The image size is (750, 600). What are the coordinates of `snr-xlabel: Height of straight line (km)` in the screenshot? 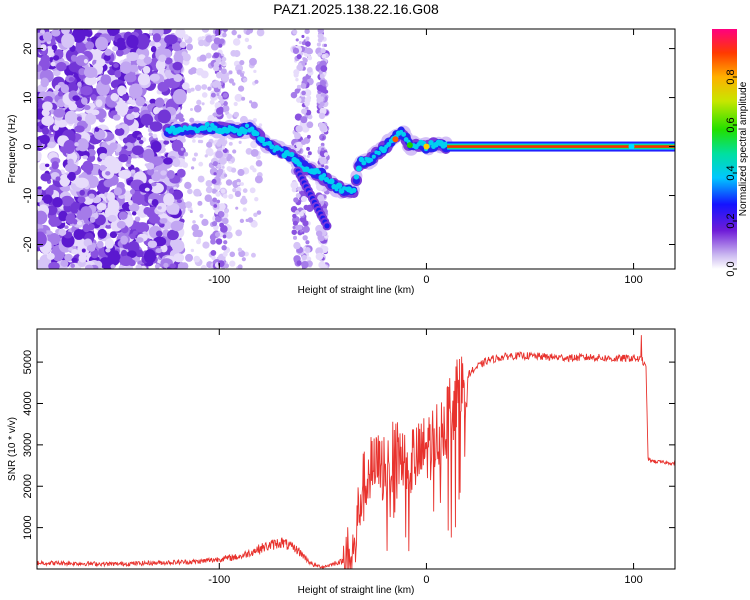 It's located at (356, 590).